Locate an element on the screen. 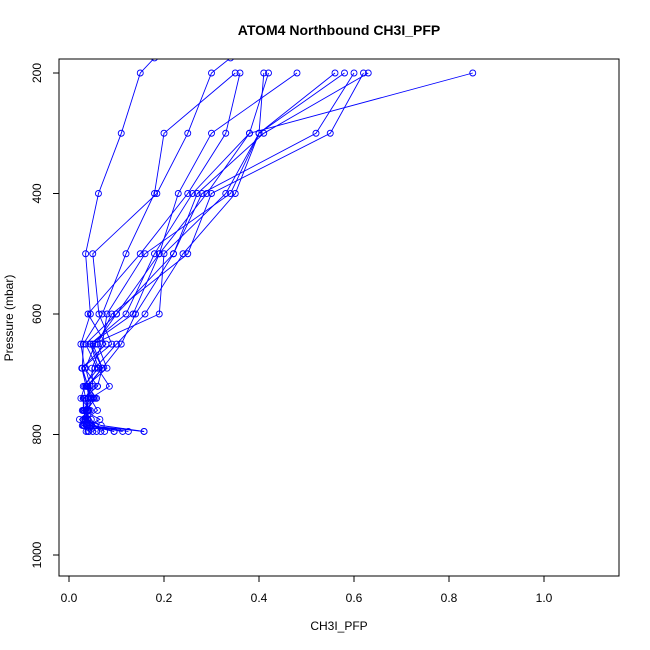  y-axis: 200 400 600 800 1000 is located at coordinates (45, 315).